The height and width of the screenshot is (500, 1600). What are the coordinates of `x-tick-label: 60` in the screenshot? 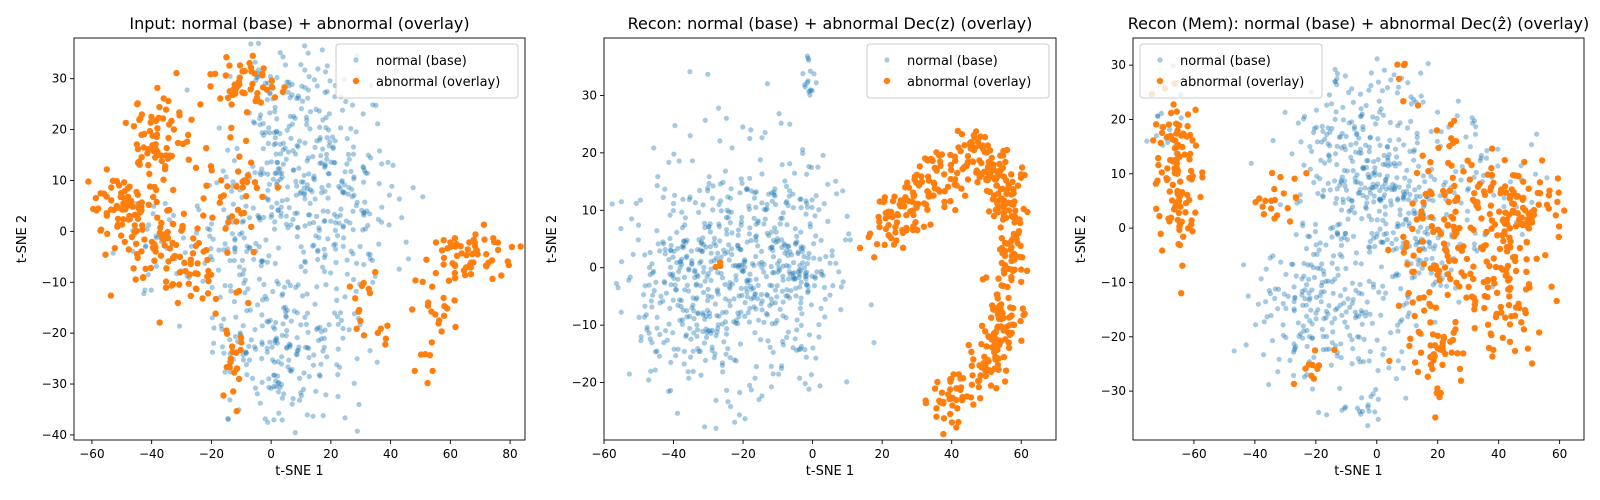 It's located at (450, 454).